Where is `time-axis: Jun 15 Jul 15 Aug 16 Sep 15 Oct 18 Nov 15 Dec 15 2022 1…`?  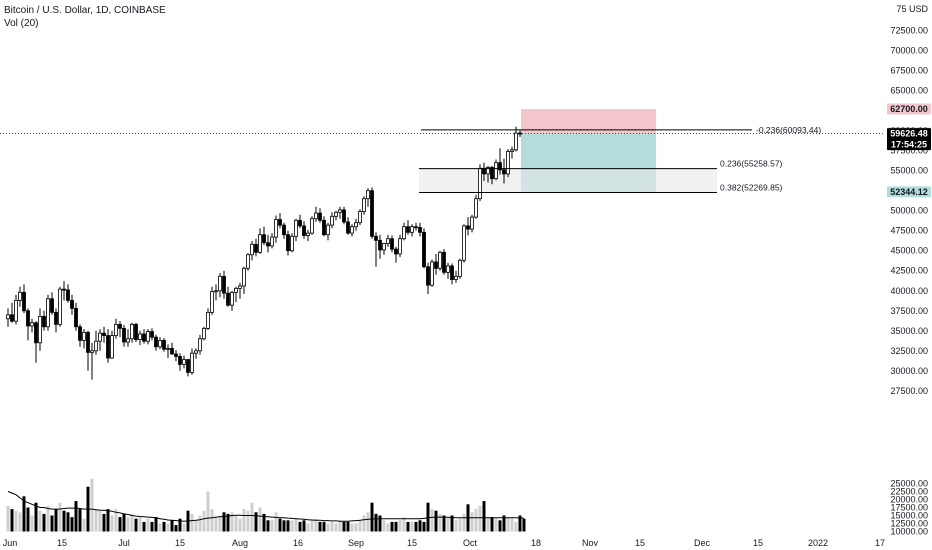
time-axis: Jun 15 Jul 15 Aug 16 Sep 15 Oct 18 Nov 15 Dec 15 2022 1… is located at coordinates (444, 543).